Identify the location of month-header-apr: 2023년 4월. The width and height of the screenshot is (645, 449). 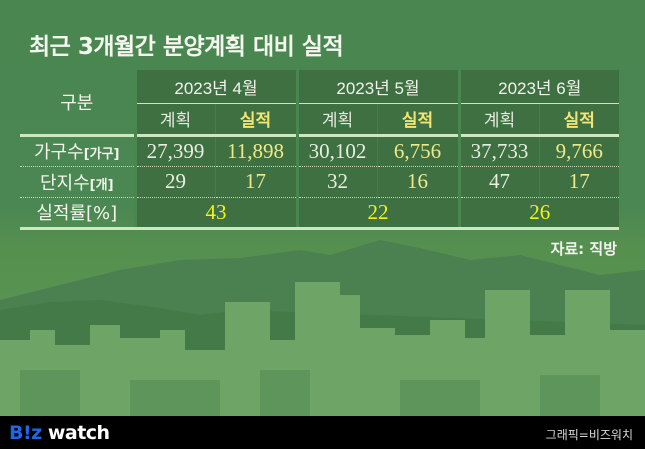
(215, 87).